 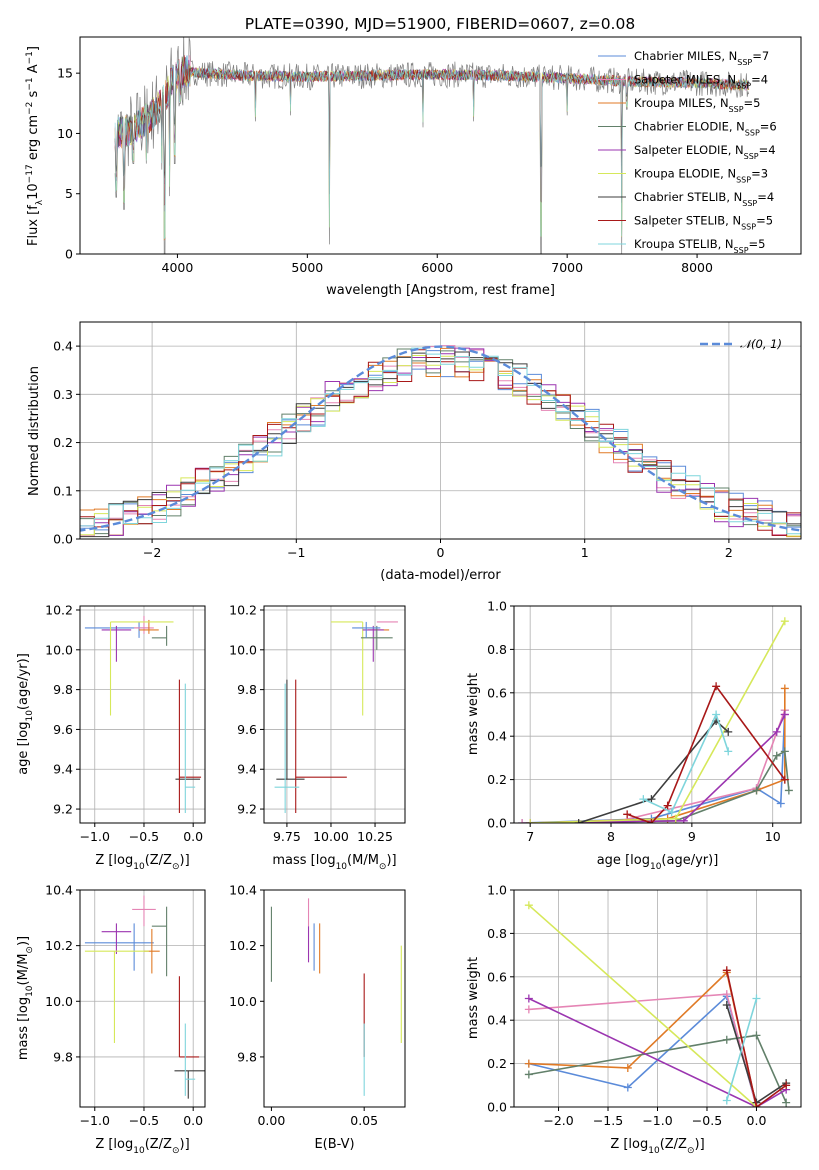 What do you see at coordinates (437, 267) in the screenshot?
I see `x-tick-label: 6000` at bounding box center [437, 267].